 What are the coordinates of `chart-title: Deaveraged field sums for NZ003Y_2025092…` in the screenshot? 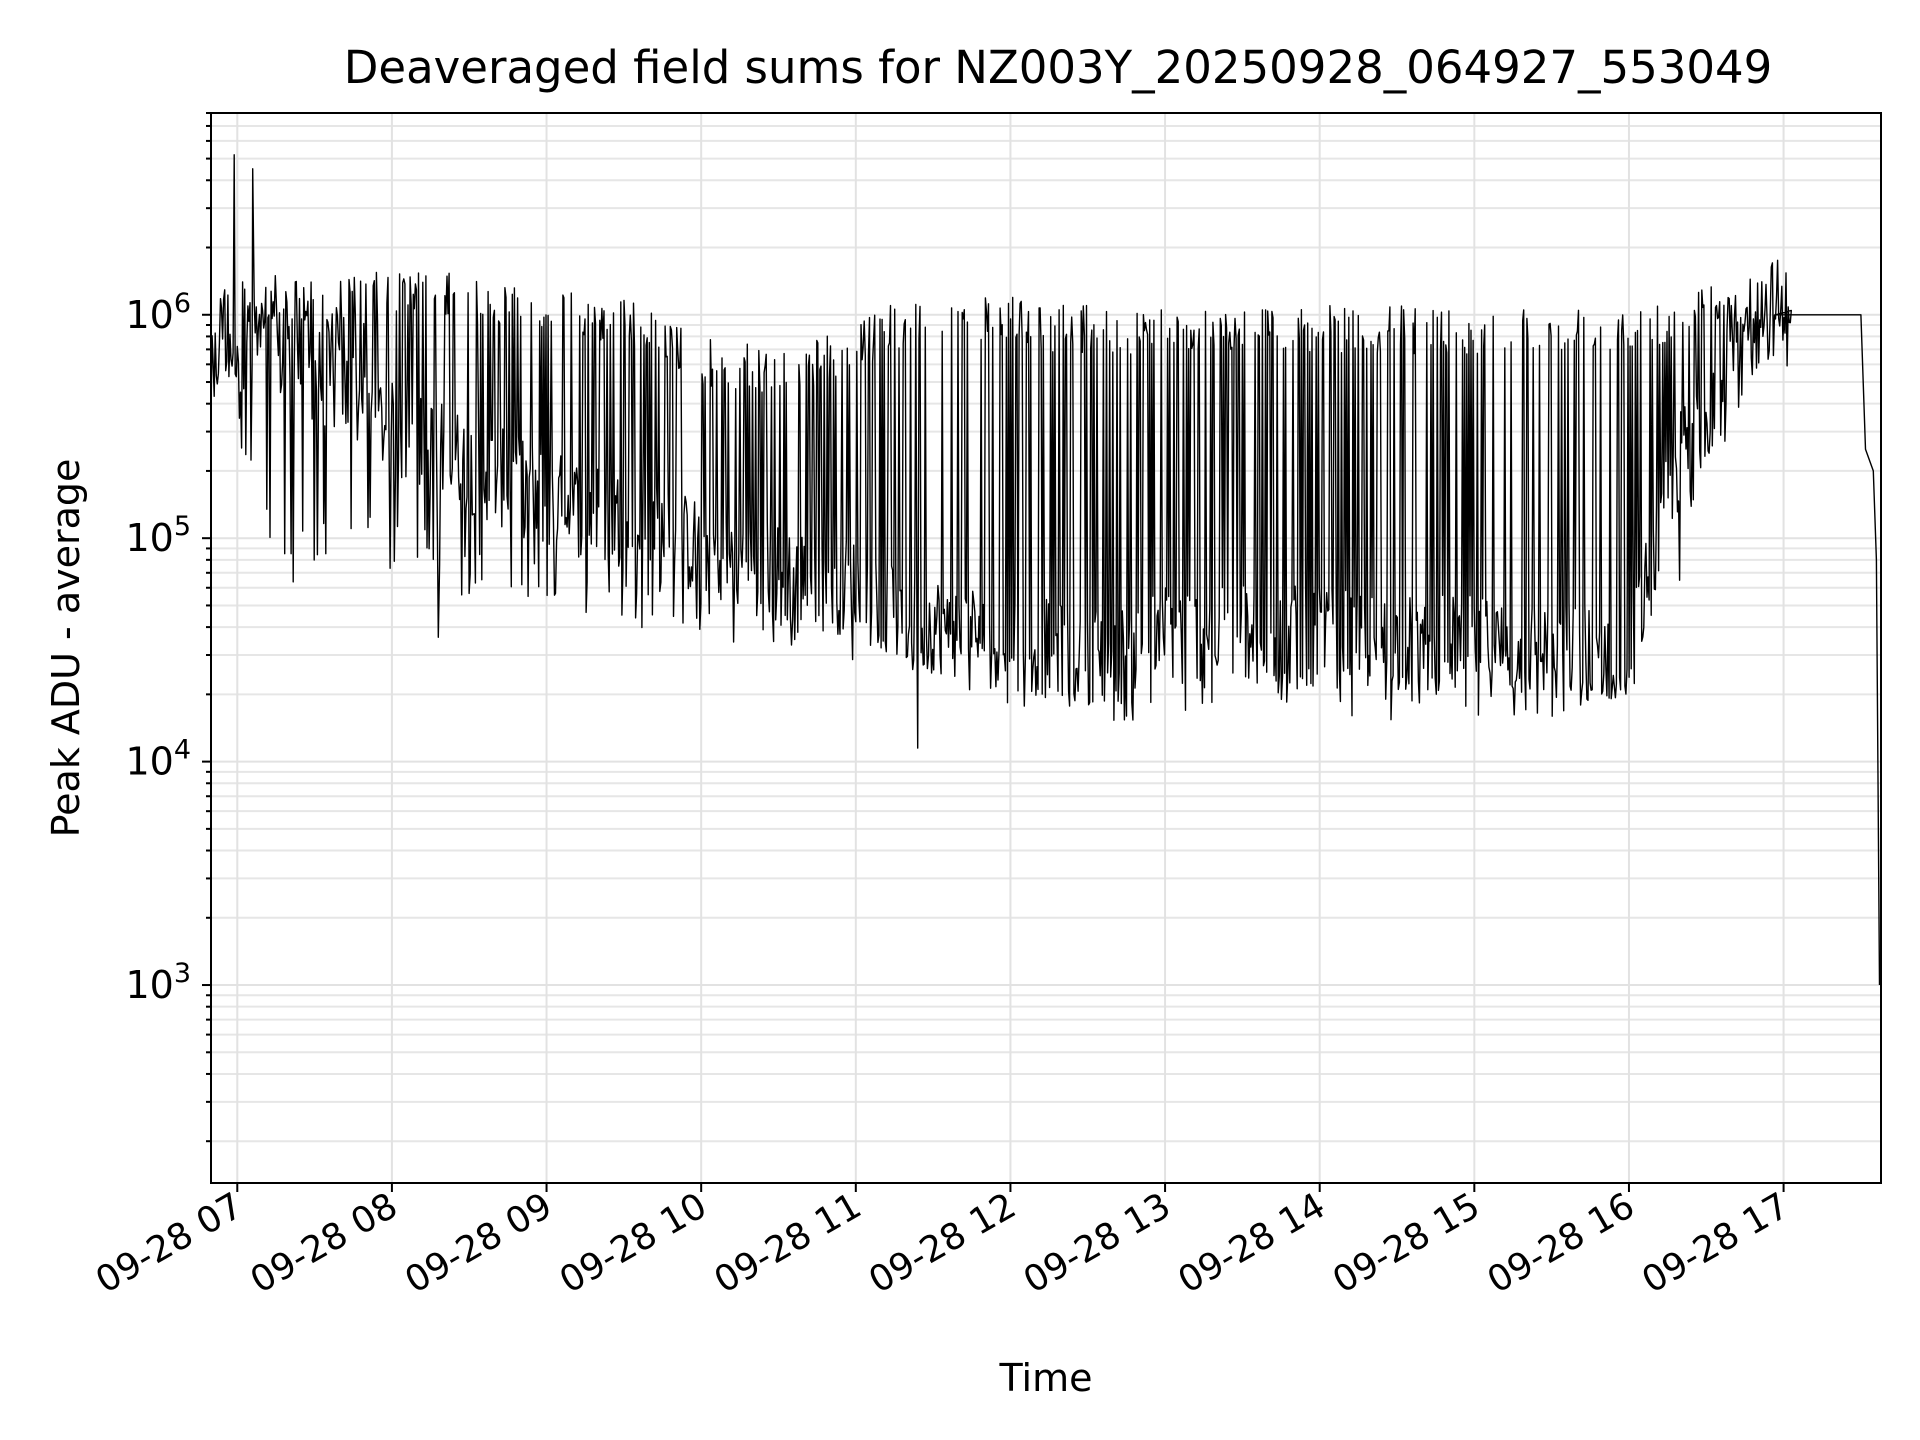 It's located at (1058, 67).